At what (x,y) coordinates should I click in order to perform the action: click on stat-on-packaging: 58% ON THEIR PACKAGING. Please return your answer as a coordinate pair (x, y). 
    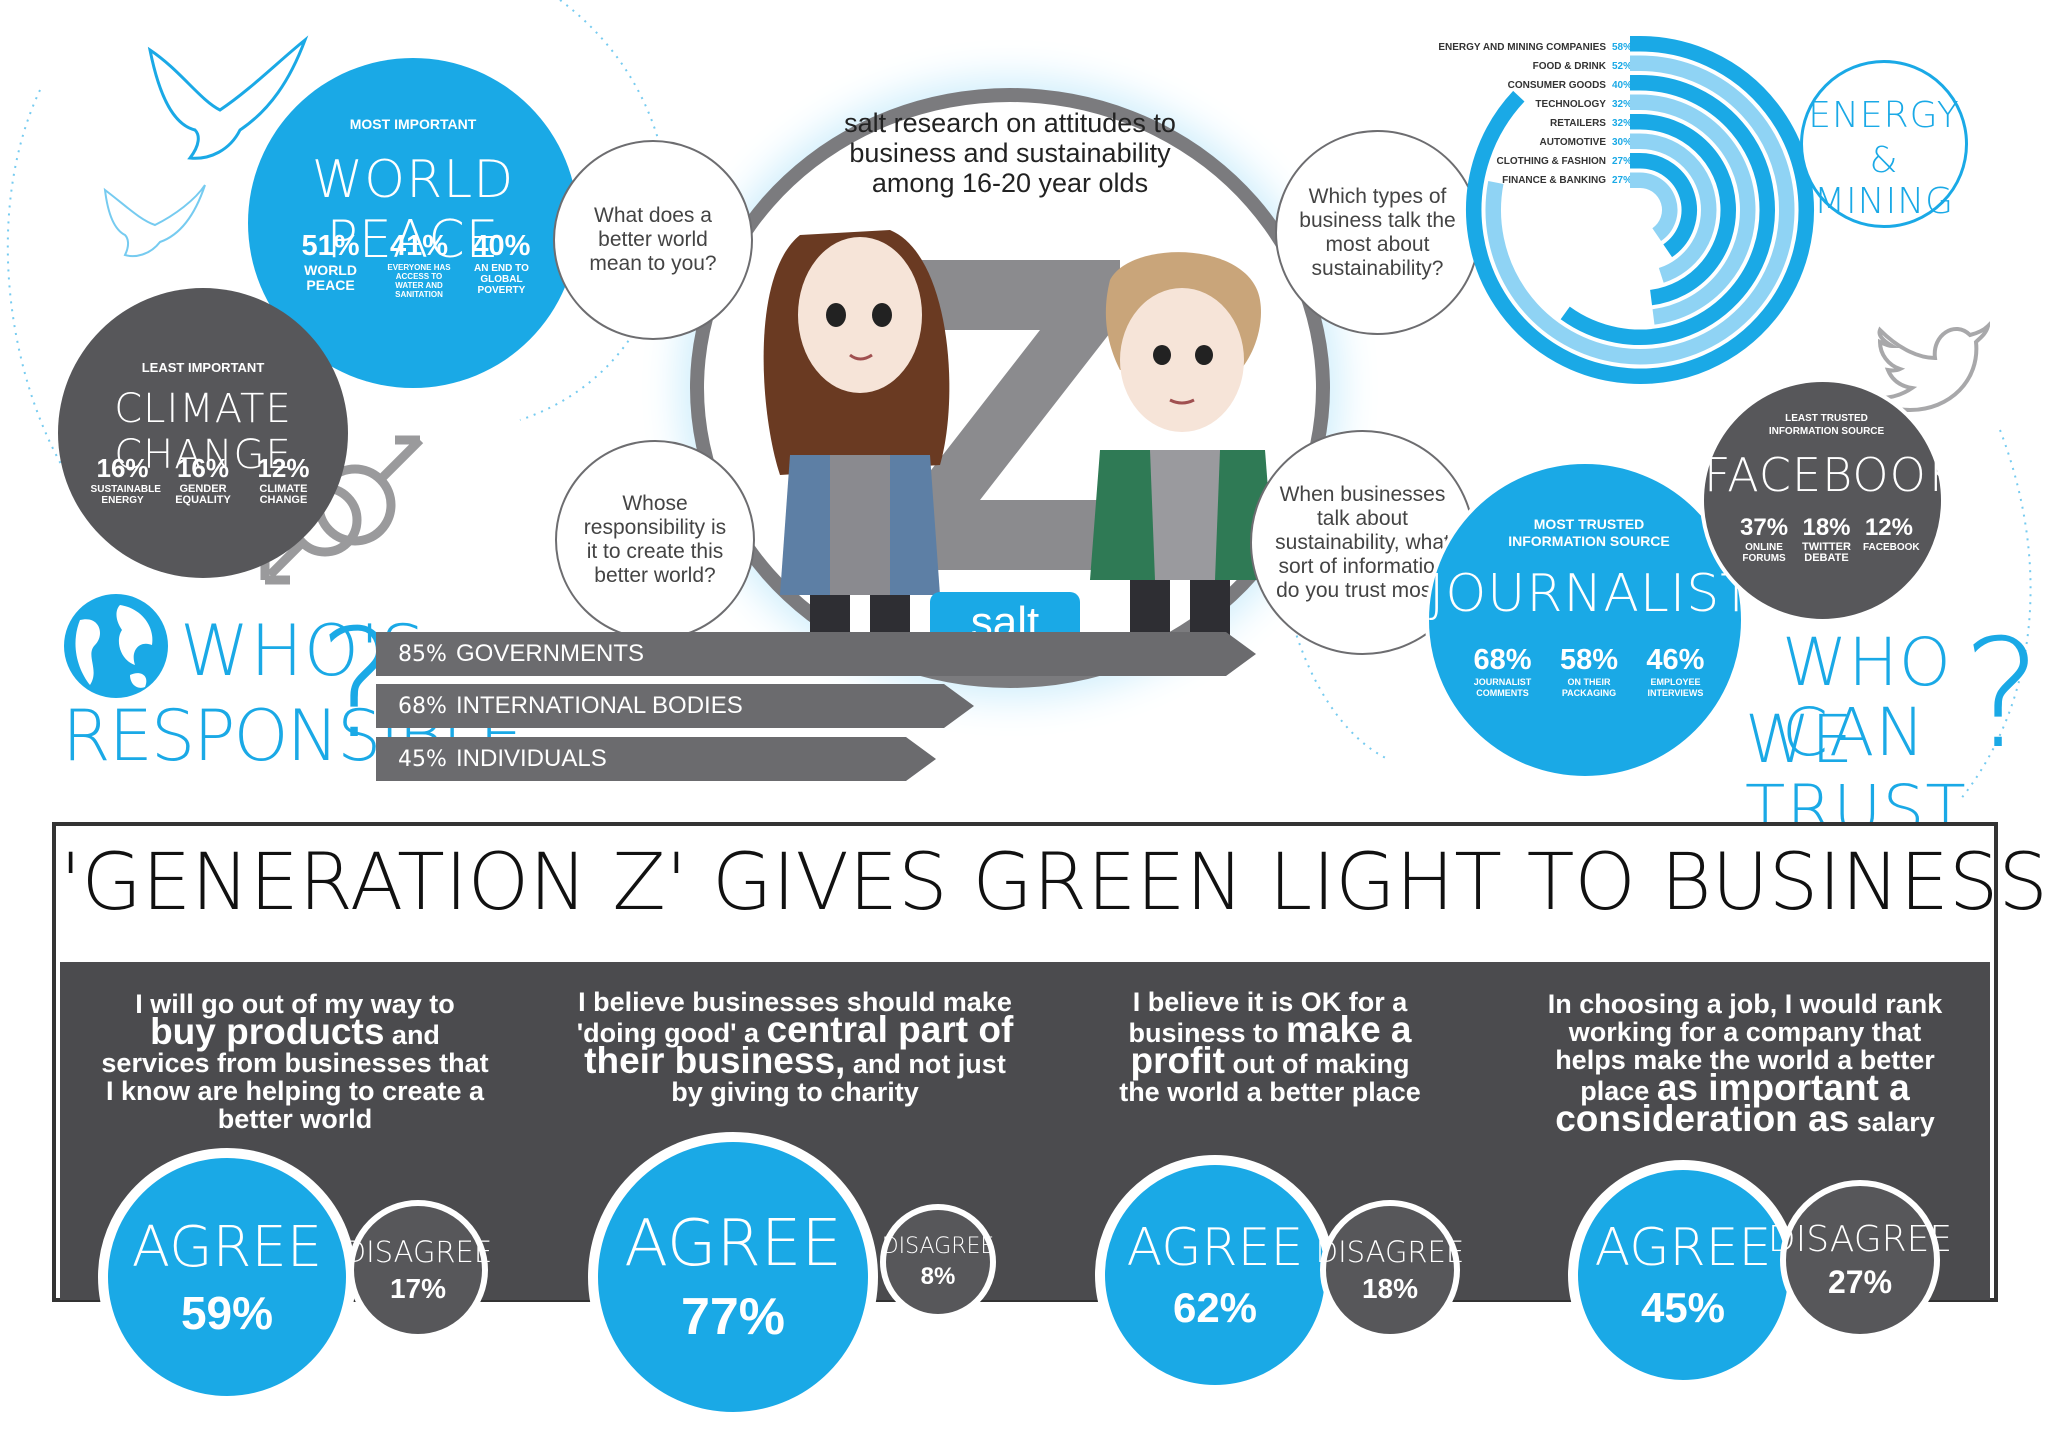
    Looking at the image, I should click on (1589, 671).